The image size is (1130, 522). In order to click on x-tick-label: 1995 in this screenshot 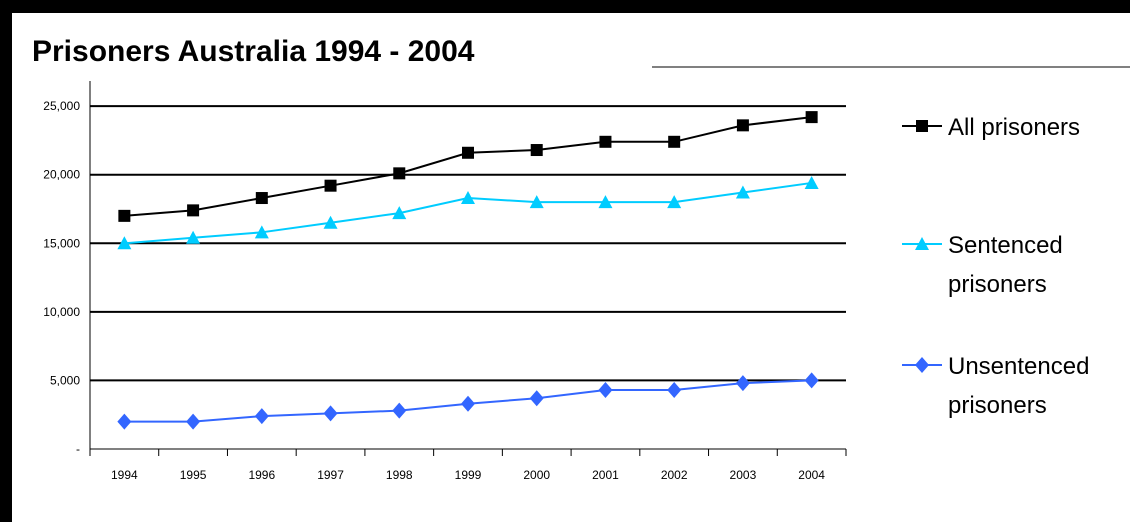, I will do `click(193, 475)`.